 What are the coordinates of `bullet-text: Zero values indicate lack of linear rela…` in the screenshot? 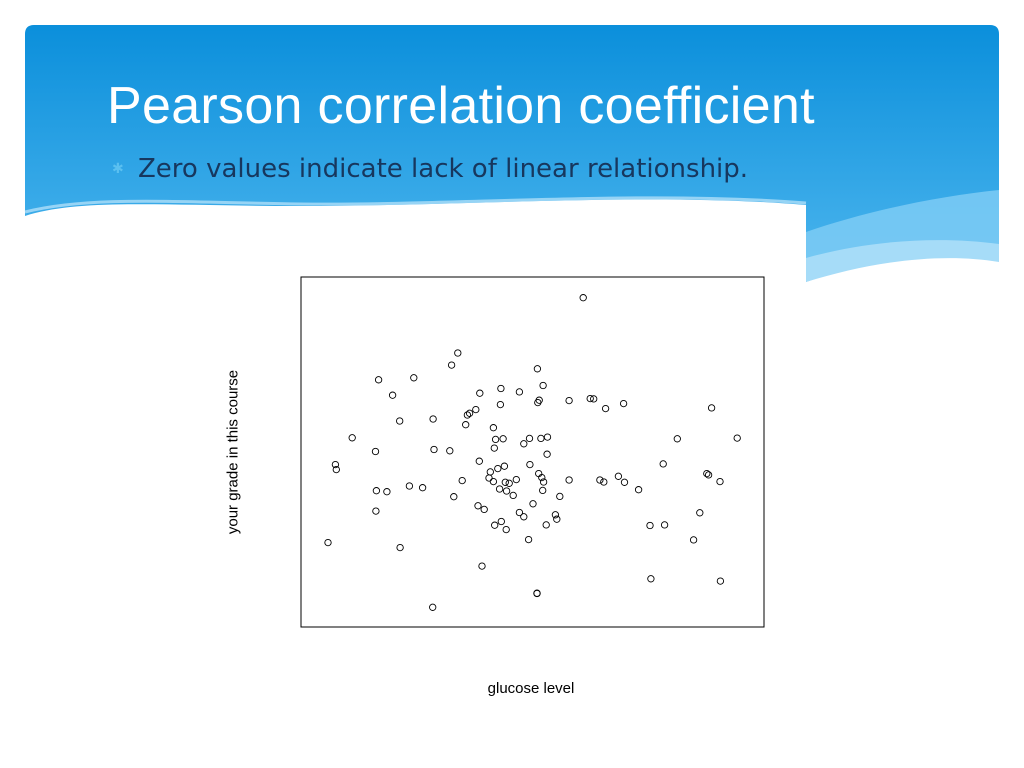 It's located at (443, 169).